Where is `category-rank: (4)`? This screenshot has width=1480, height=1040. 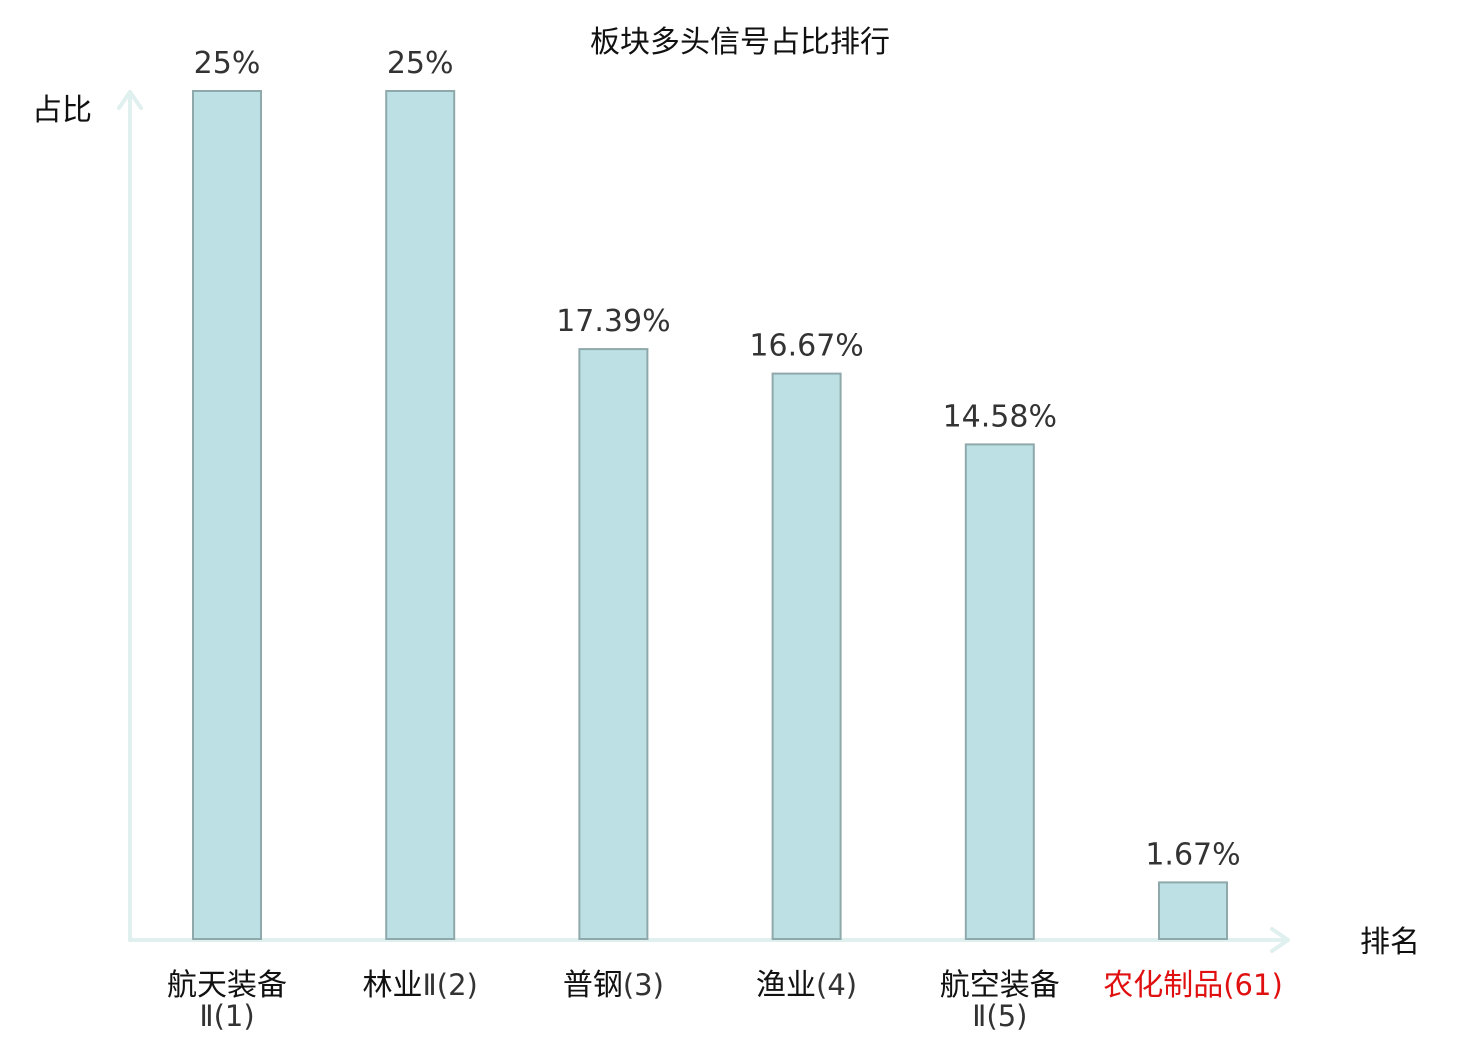
category-rank: (4) is located at coordinates (836, 985).